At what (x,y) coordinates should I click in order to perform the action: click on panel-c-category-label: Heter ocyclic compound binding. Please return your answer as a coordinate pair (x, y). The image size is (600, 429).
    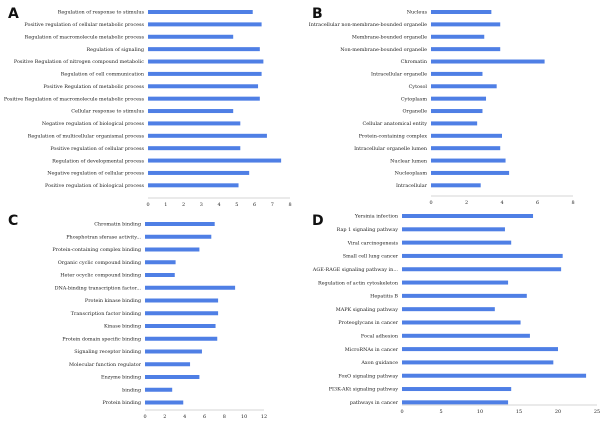
    Looking at the image, I should click on (100, 276).